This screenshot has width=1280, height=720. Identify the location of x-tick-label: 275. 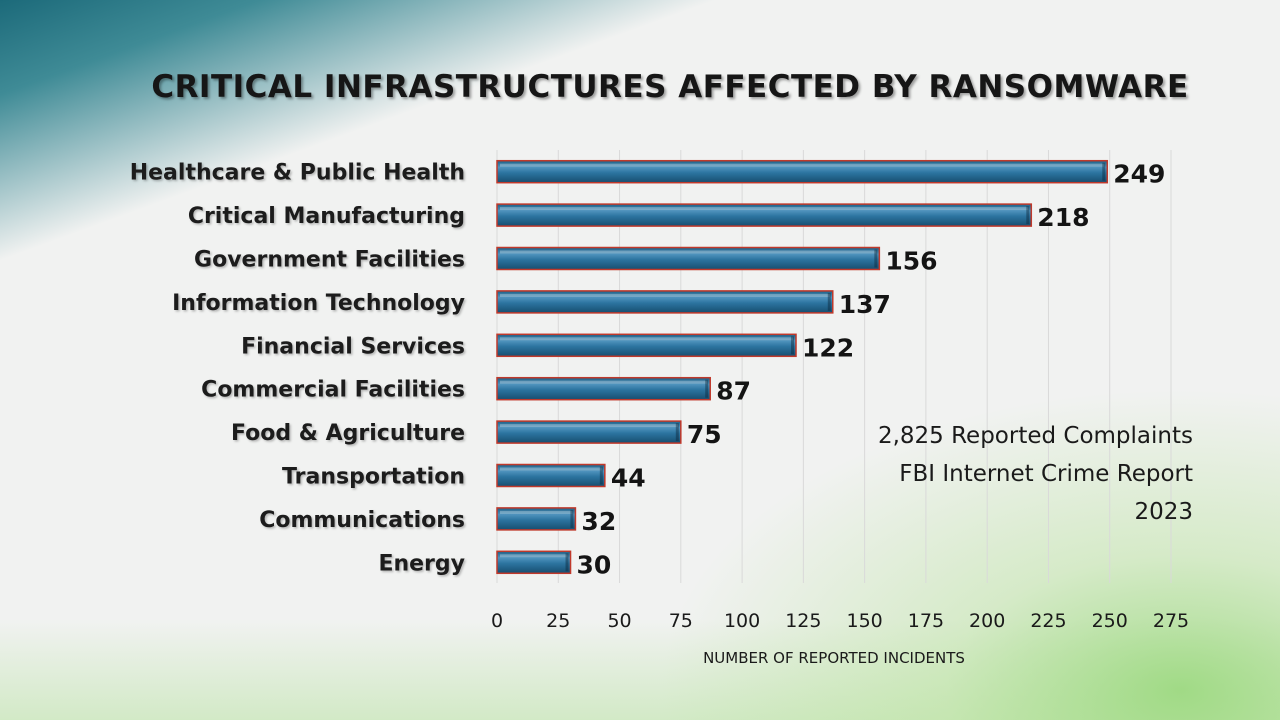
(1171, 621).